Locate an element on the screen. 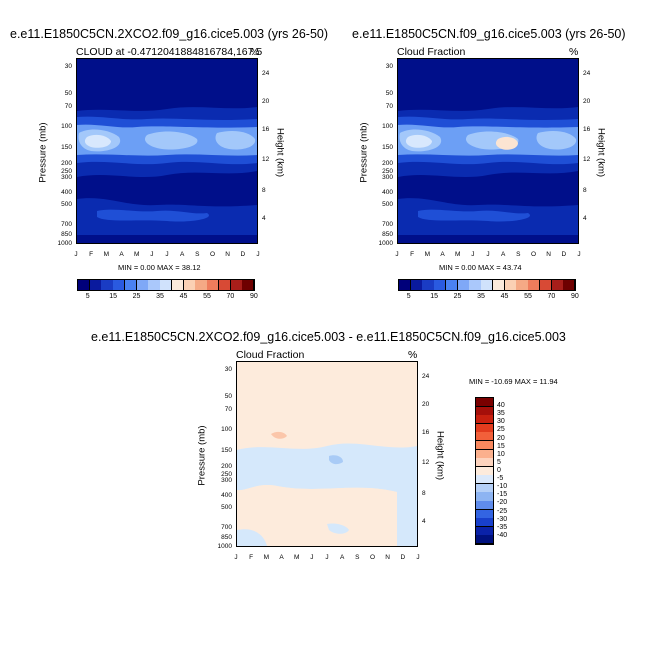 The image size is (654, 654). panel-2-subtitle: Cloud Fraction is located at coordinates (431, 52).